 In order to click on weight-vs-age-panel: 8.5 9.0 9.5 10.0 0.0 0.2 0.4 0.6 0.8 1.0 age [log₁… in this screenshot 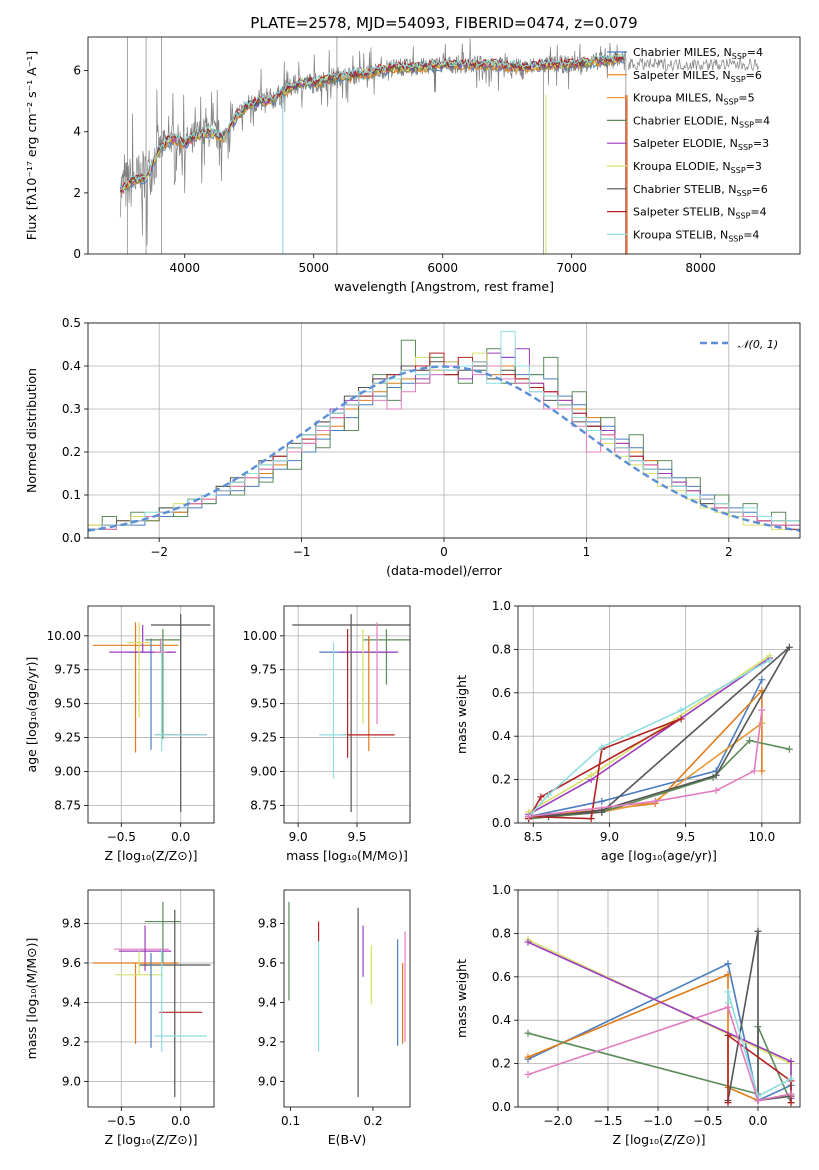, I will do `click(627, 731)`.